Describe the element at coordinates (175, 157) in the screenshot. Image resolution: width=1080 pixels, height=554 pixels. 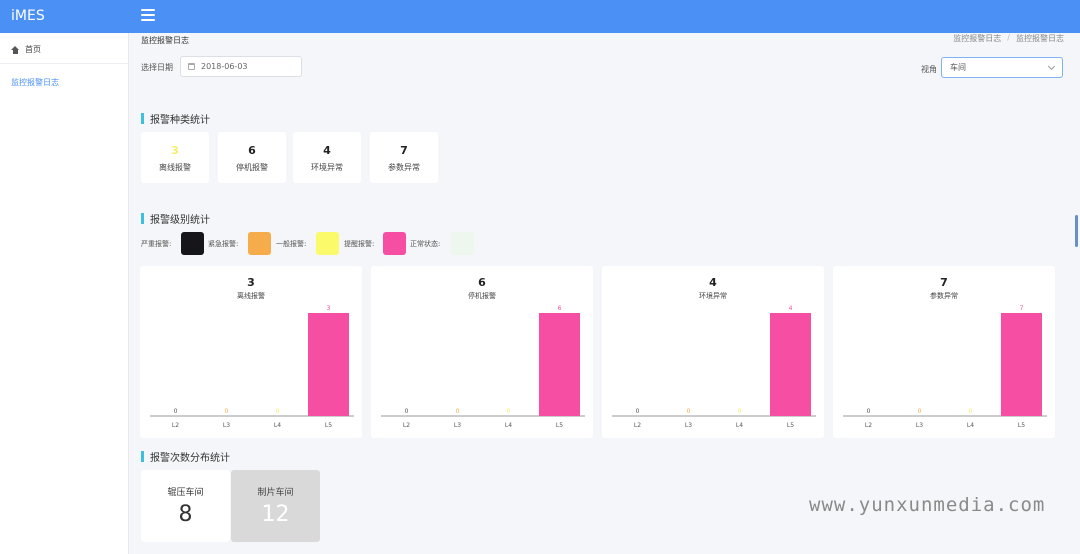
I see `type-stat-card: 3 离线报警` at that location.